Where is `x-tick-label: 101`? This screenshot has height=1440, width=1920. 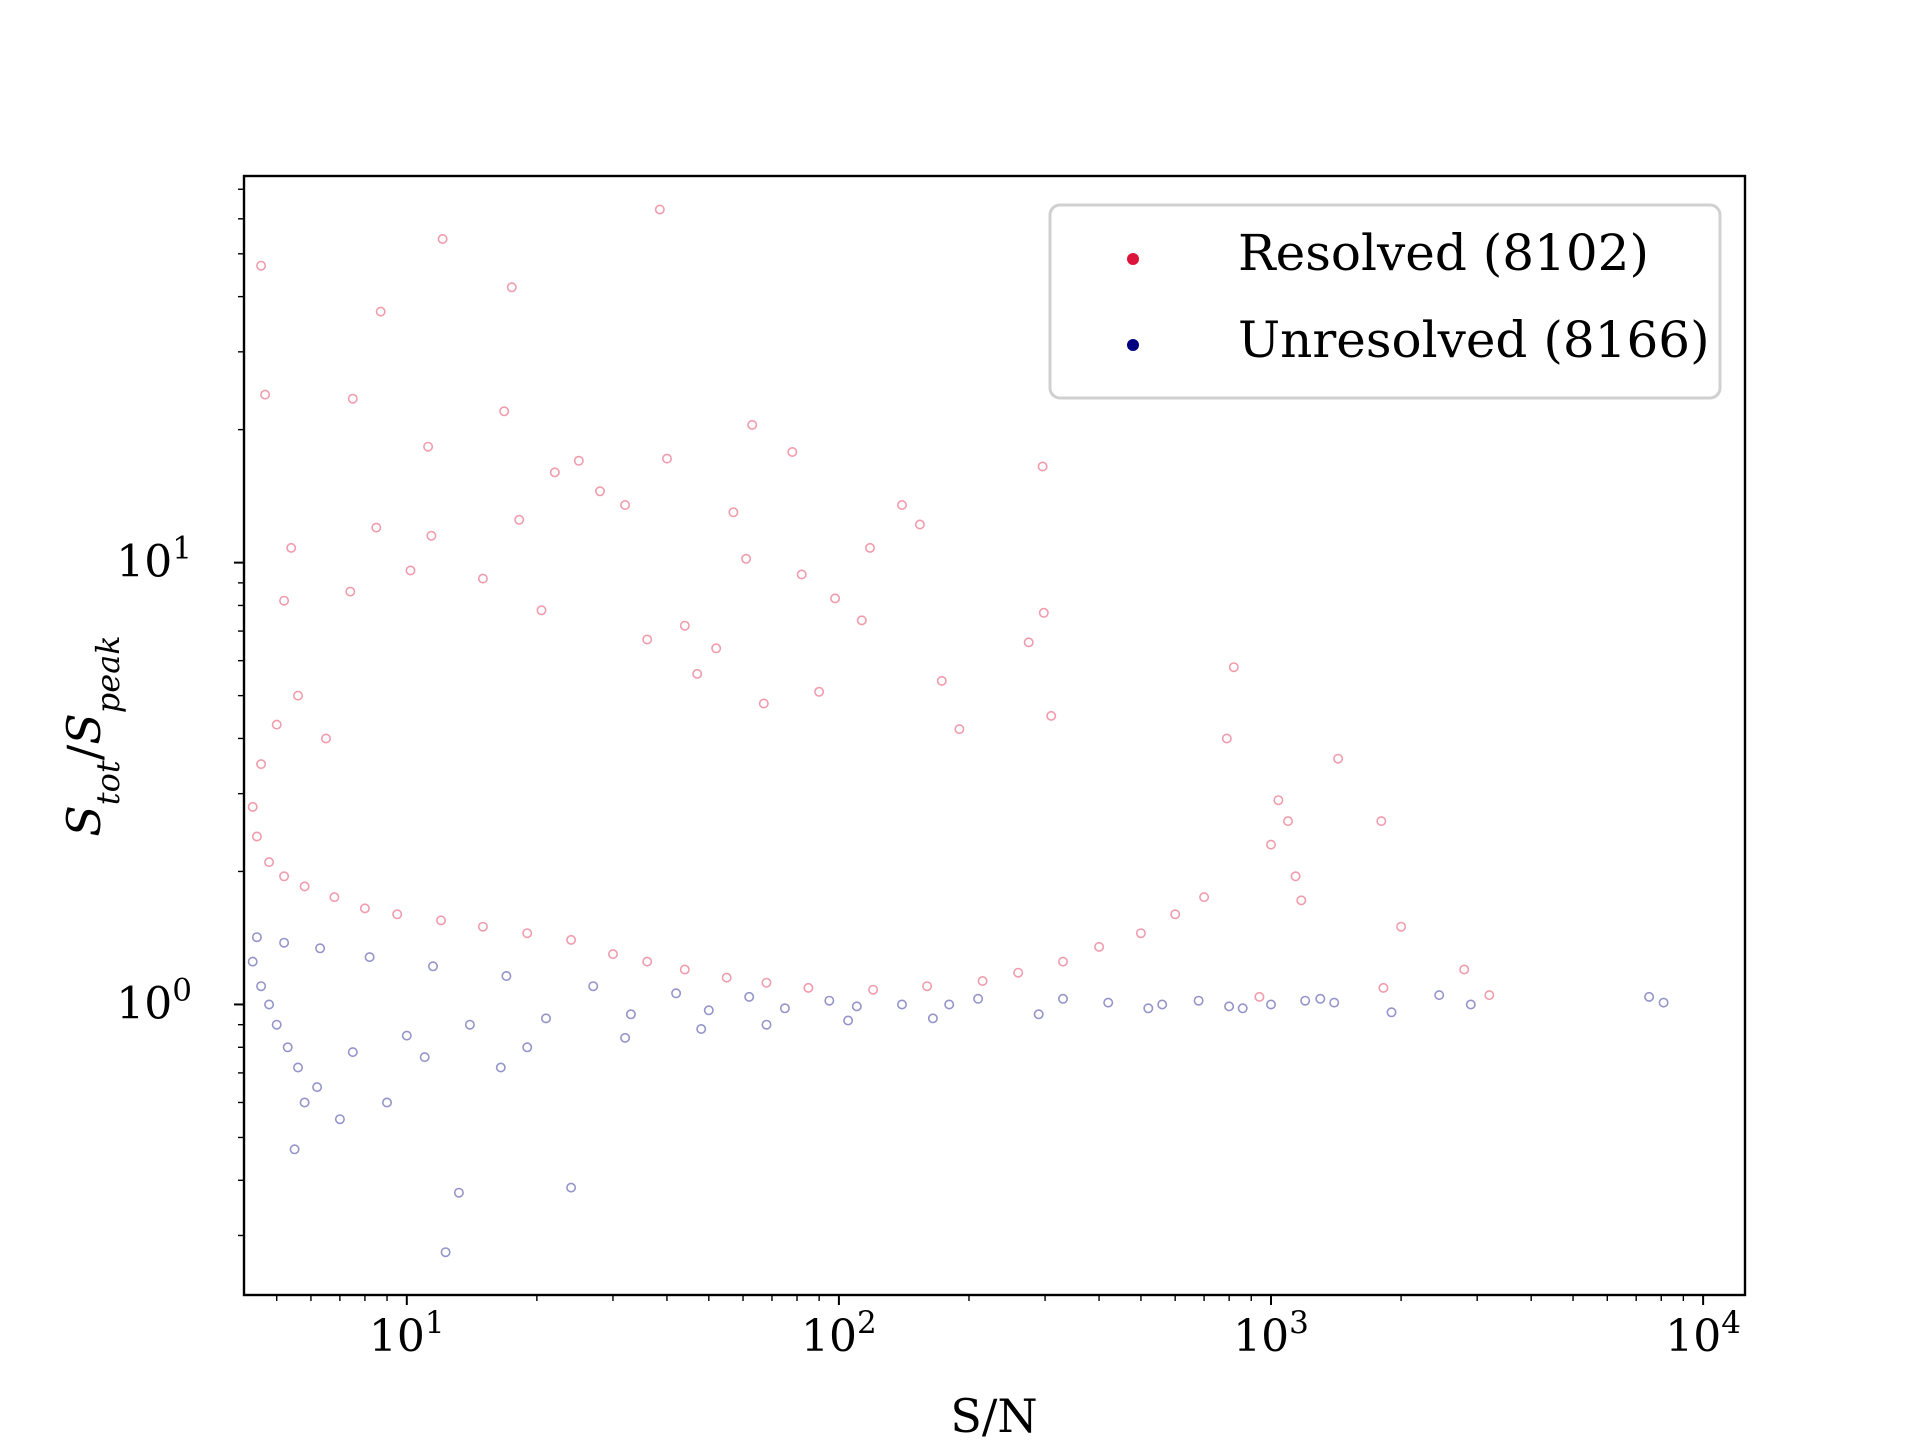
x-tick-label: 101 is located at coordinates (407, 1333).